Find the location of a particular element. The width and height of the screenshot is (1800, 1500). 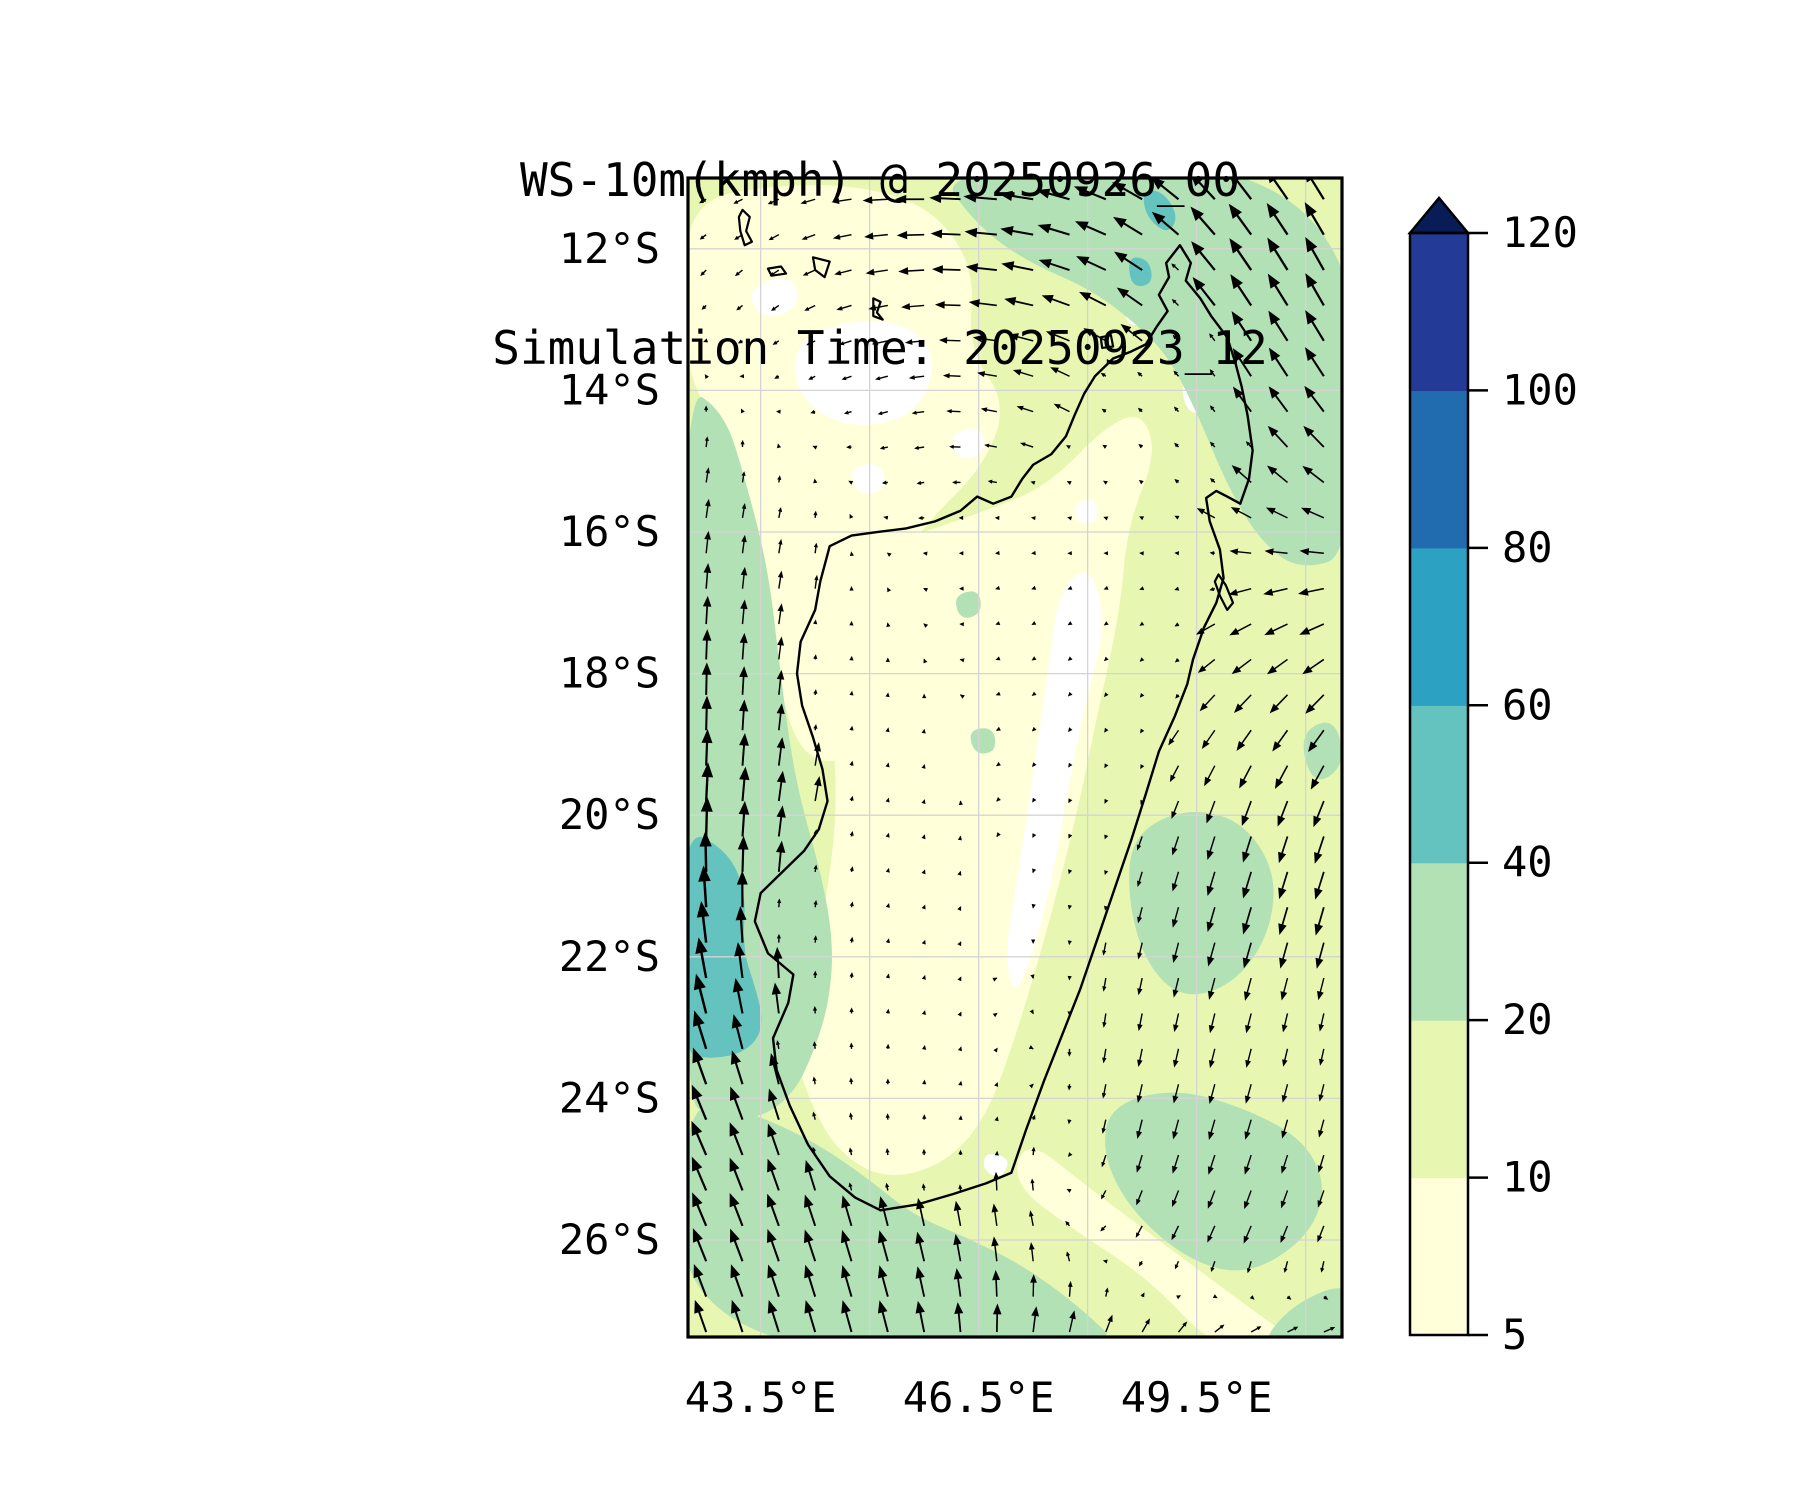

contour-band-lt5 is located at coordinates (1086, 511).